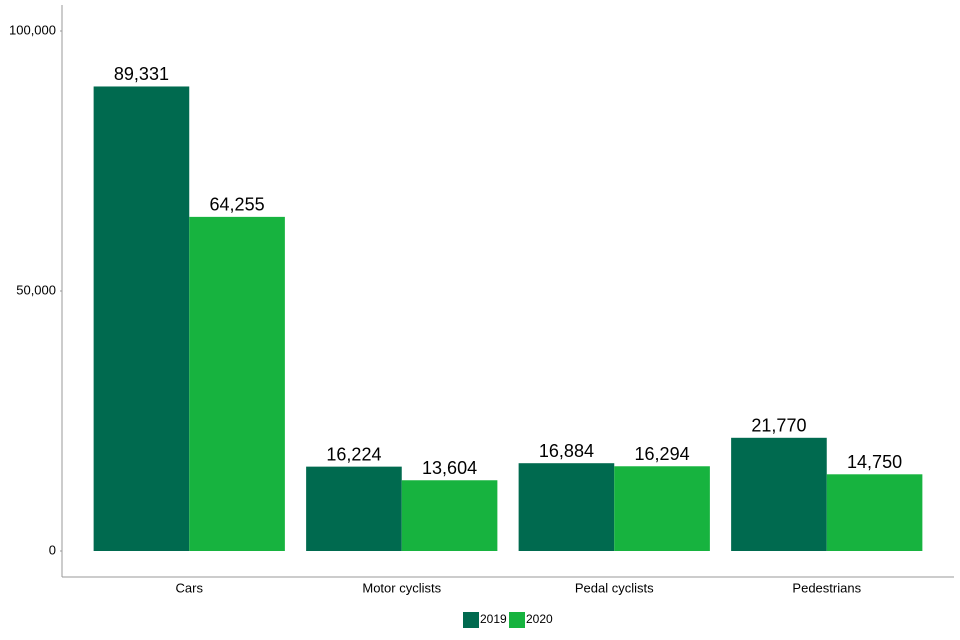 This screenshot has width=960, height=640. I want to click on y-tick-label: 50,000, so click(36, 289).